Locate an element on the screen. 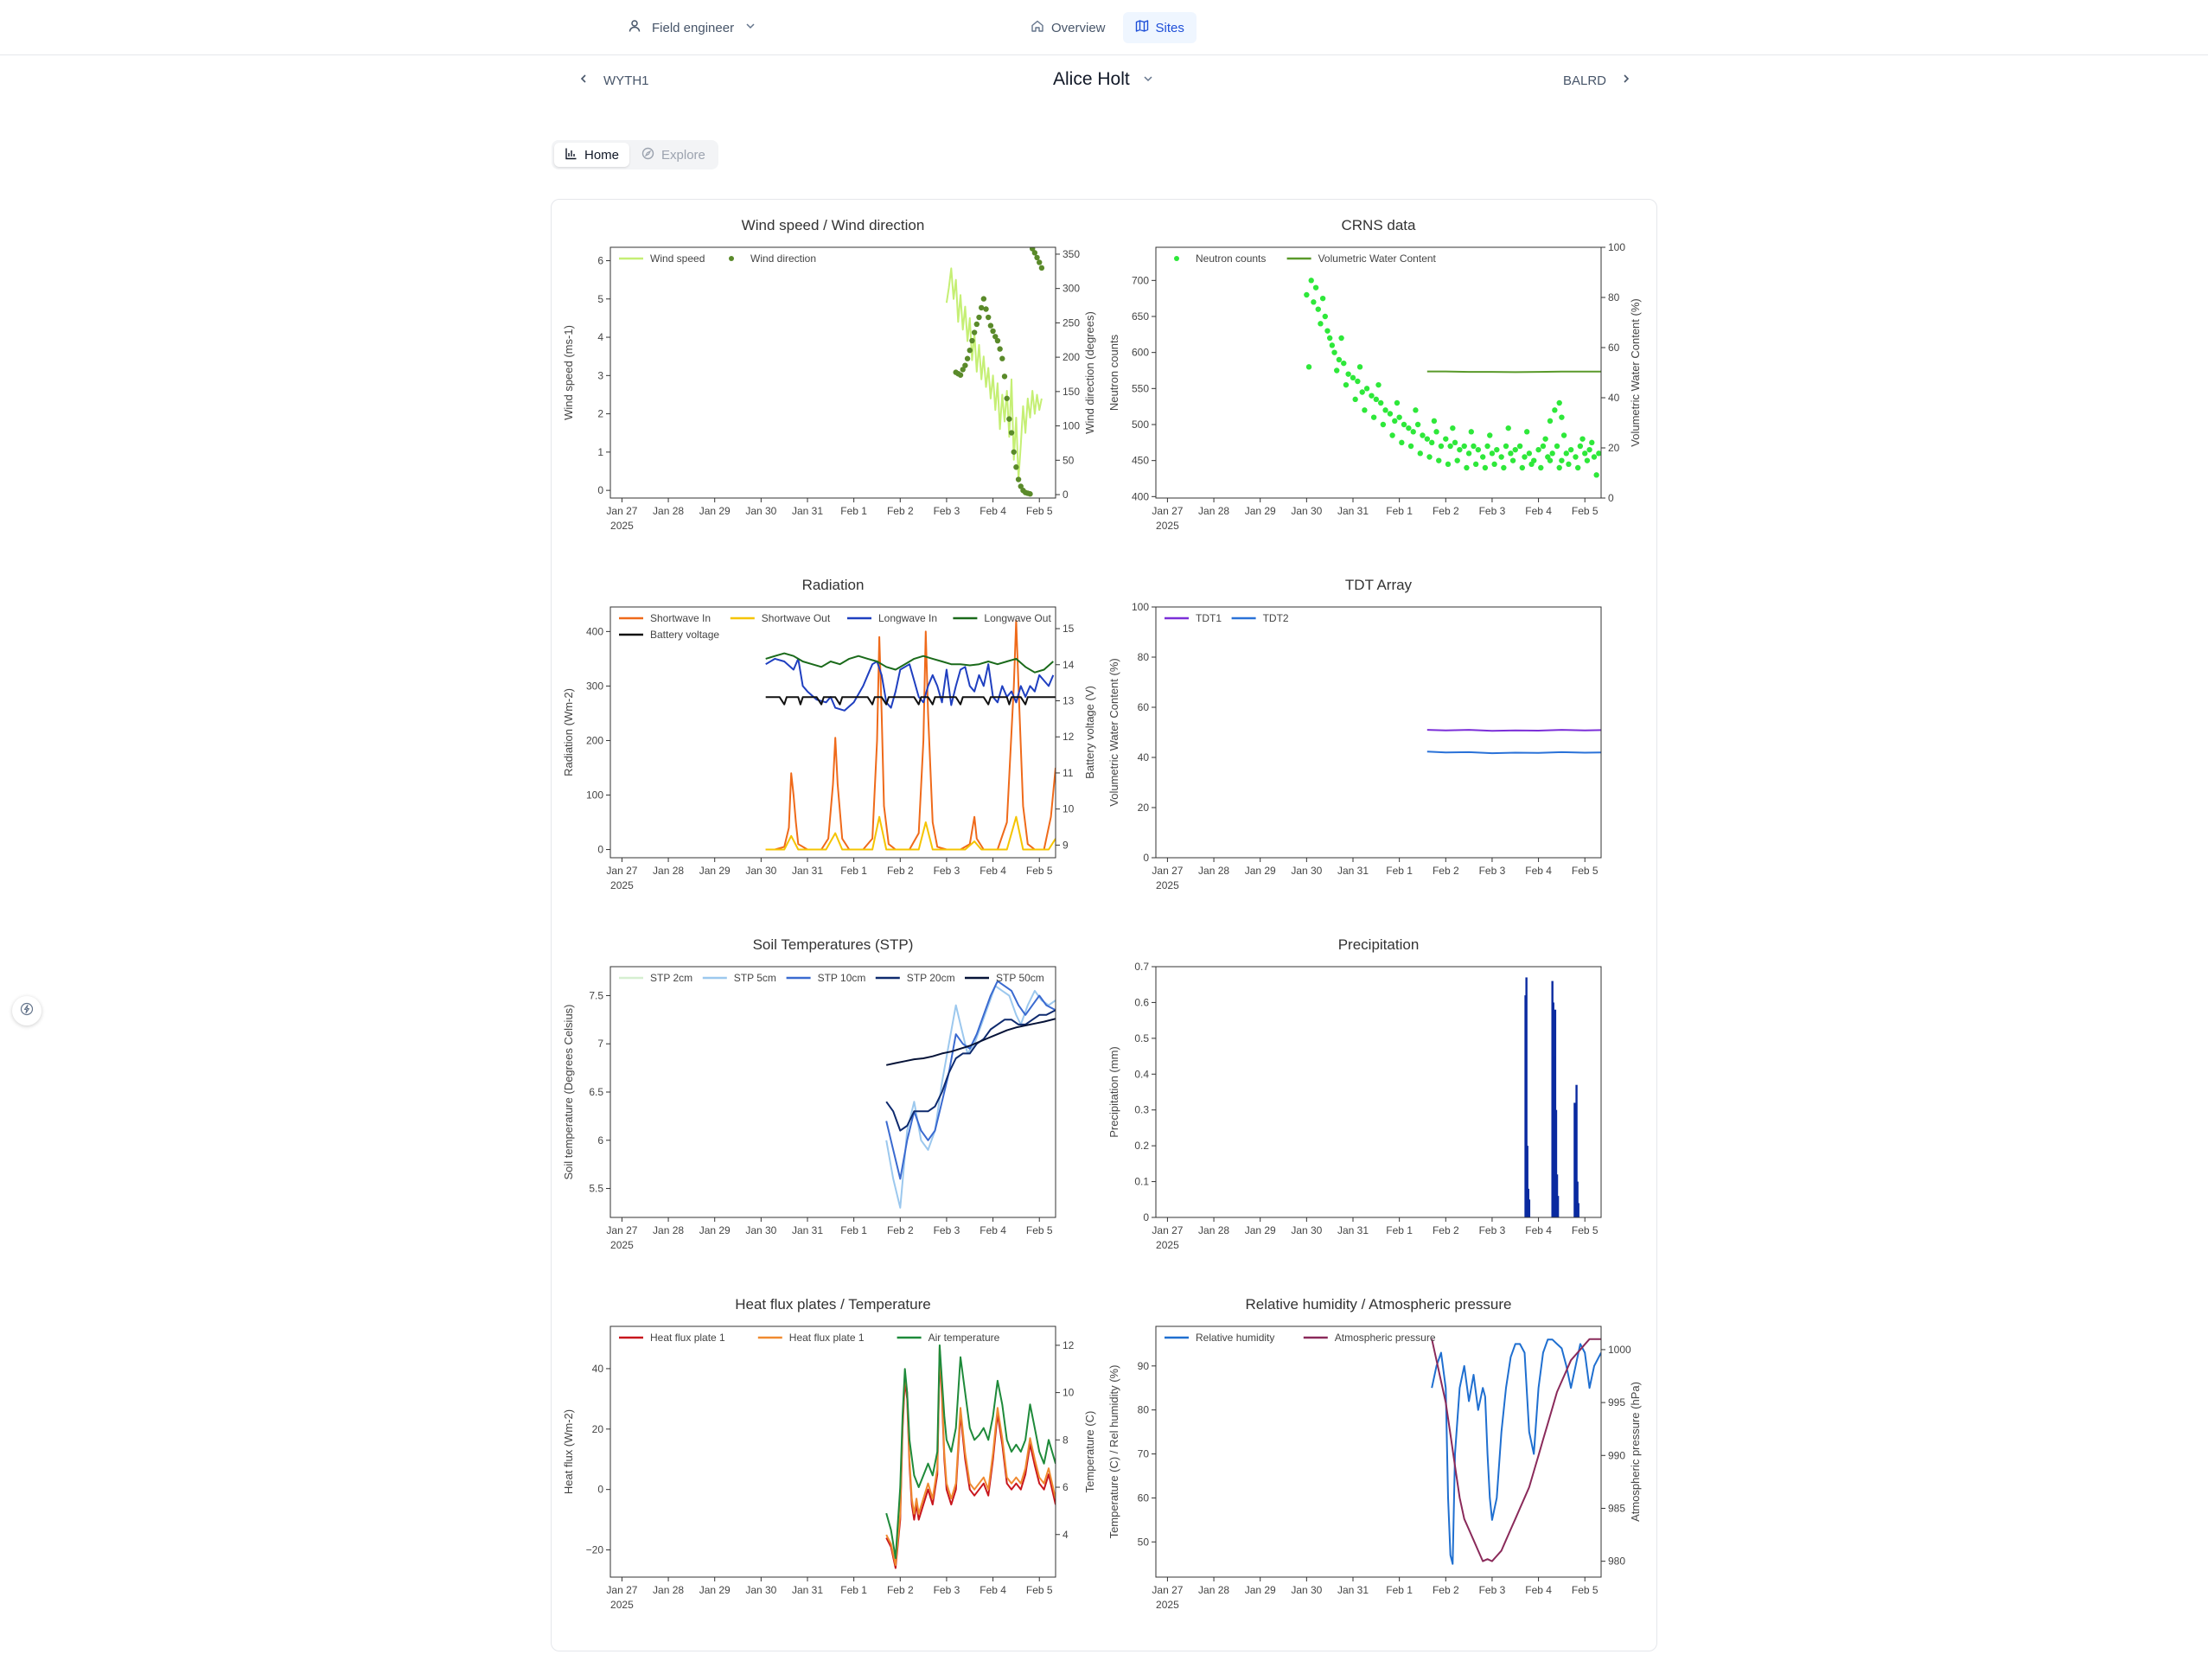  legend-label: Longwave In is located at coordinates (907, 618).